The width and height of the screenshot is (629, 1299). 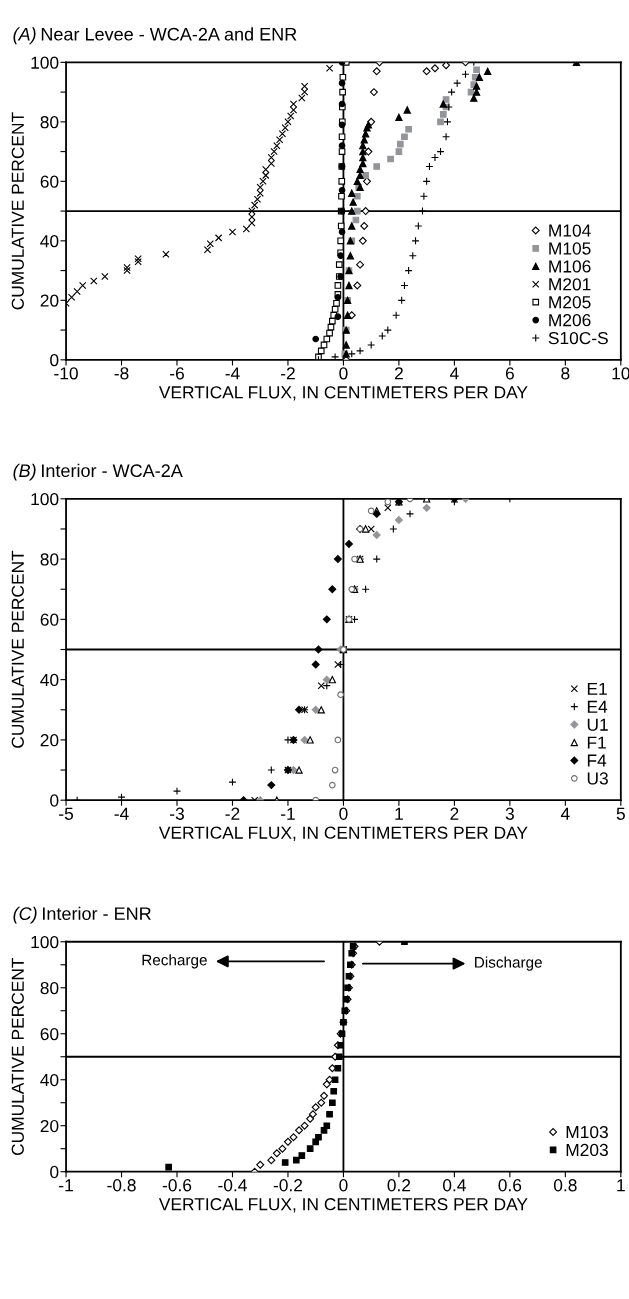 I want to click on legend-label: M105, so click(x=570, y=248).